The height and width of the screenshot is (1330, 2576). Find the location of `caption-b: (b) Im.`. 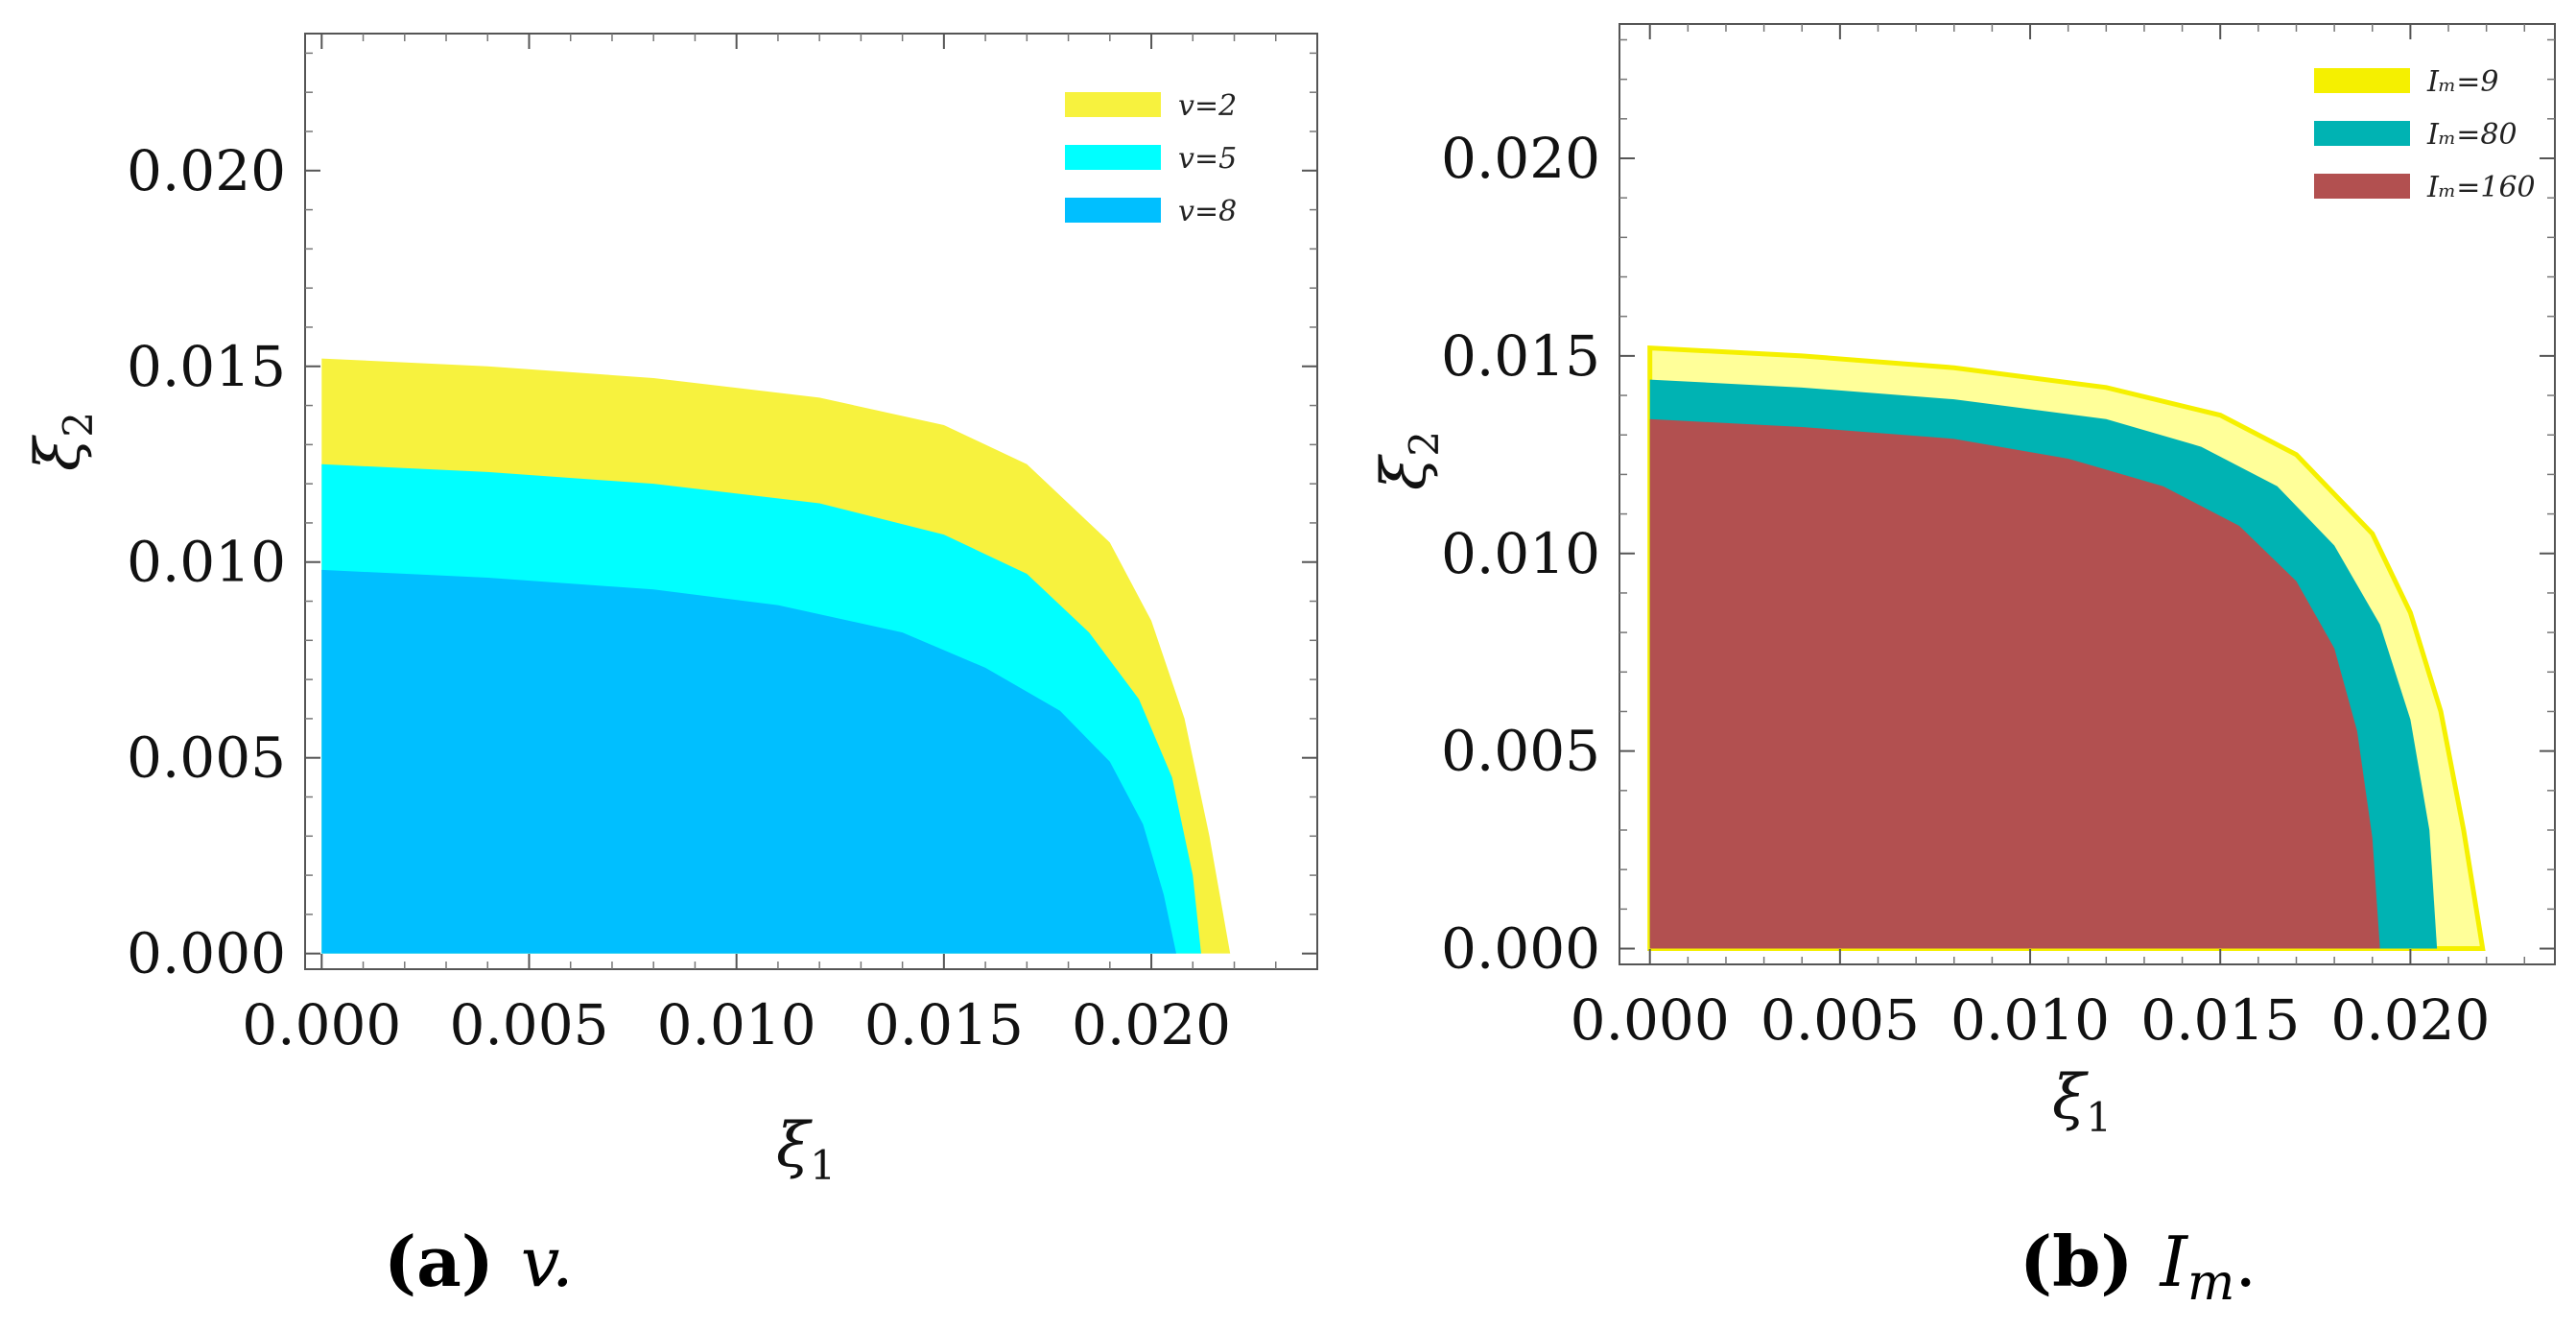

caption-b: (b) Im. is located at coordinates (2138, 1266).